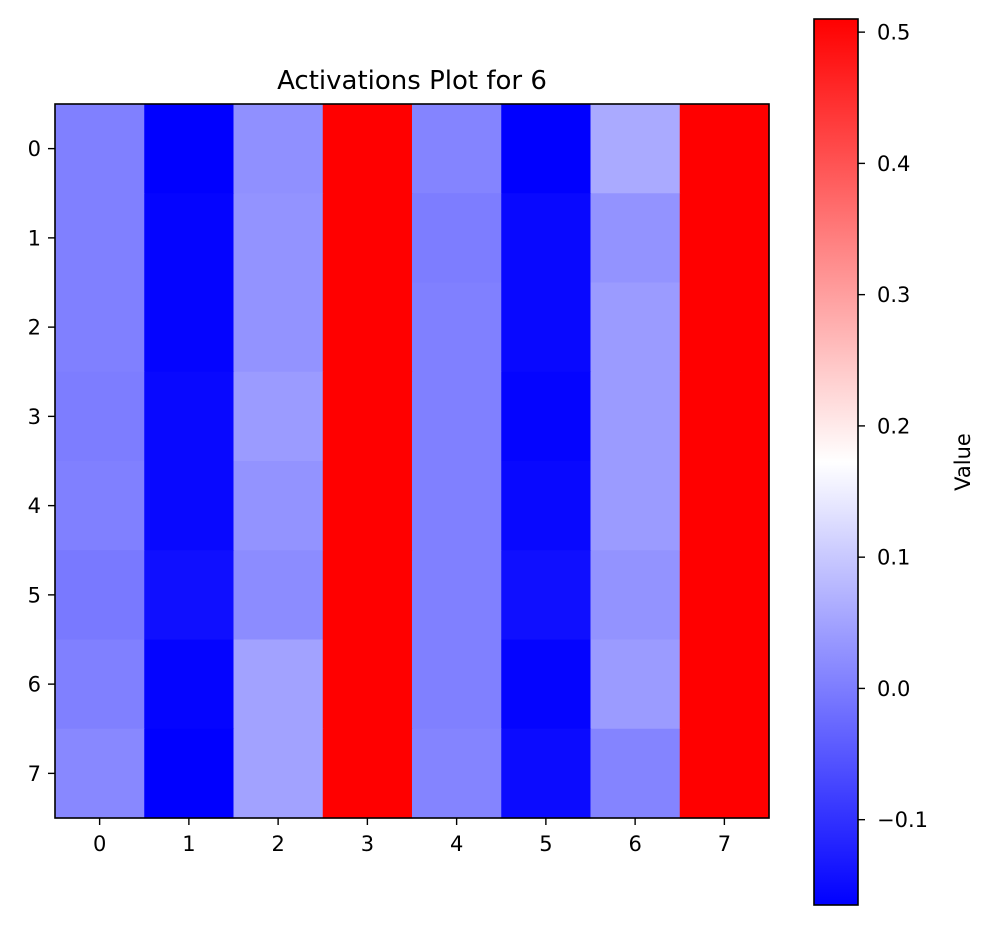 Image resolution: width=997 pixels, height=925 pixels. I want to click on y-tick-label: 1, so click(34, 238).